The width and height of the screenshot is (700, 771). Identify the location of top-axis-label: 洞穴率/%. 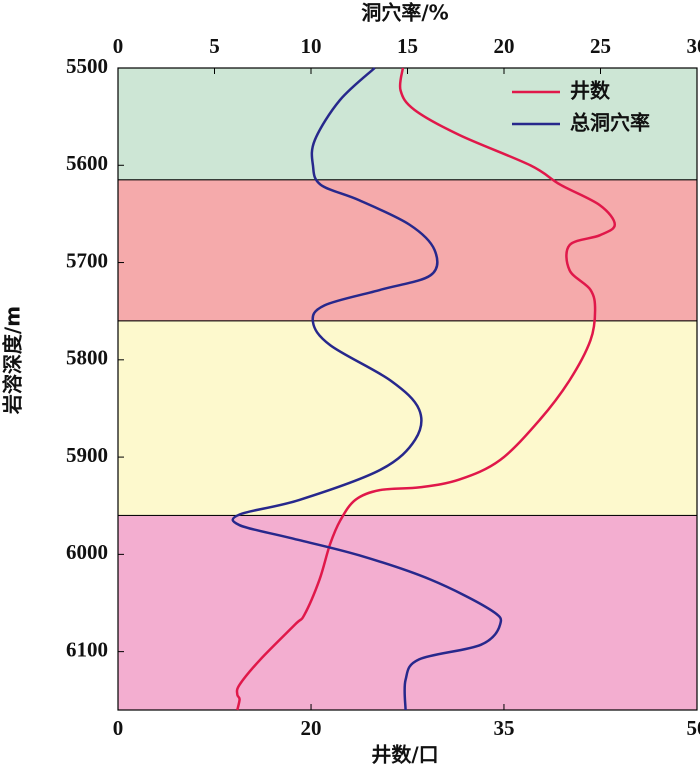
(404, 13).